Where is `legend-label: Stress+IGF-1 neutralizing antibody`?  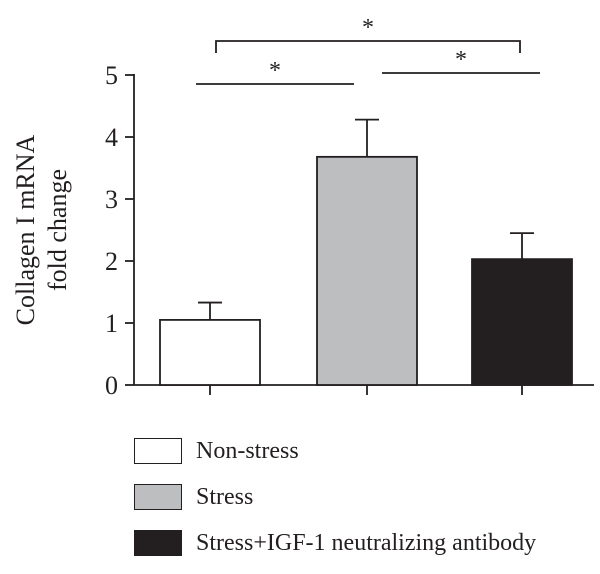
legend-label: Stress+IGF-1 neutralizing antibody is located at coordinates (366, 543).